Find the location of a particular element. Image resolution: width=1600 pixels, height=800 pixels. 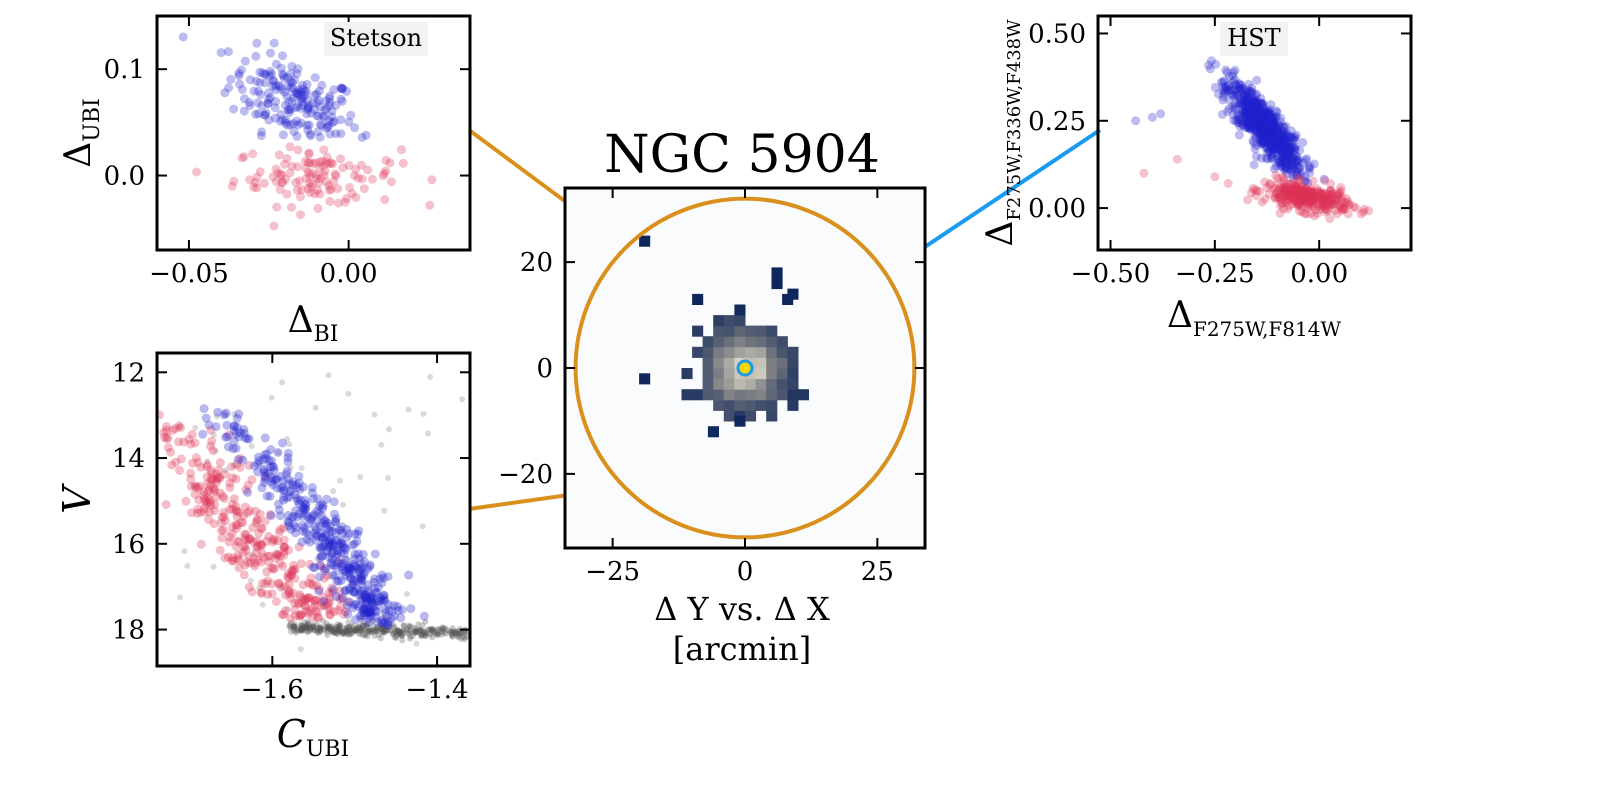

hst-frame is located at coordinates (1254, 133).